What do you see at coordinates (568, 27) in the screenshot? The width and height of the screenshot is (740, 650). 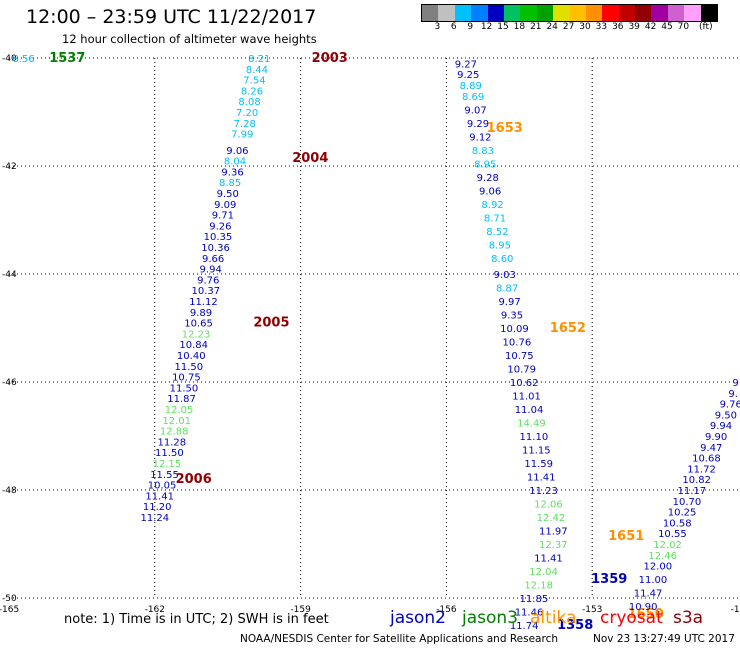 I see `color-scale-label: 27` at bounding box center [568, 27].